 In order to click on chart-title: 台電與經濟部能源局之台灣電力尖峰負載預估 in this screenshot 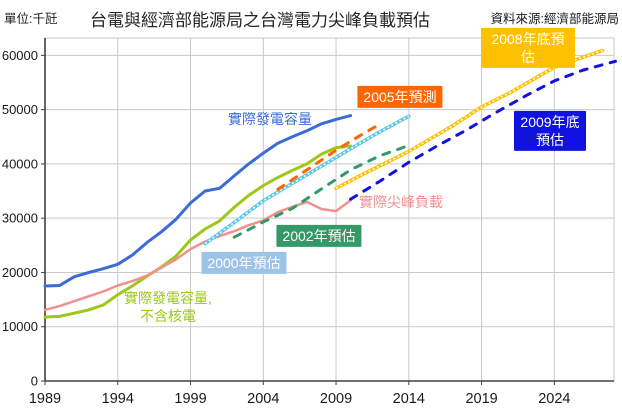, I will do `click(260, 20)`.